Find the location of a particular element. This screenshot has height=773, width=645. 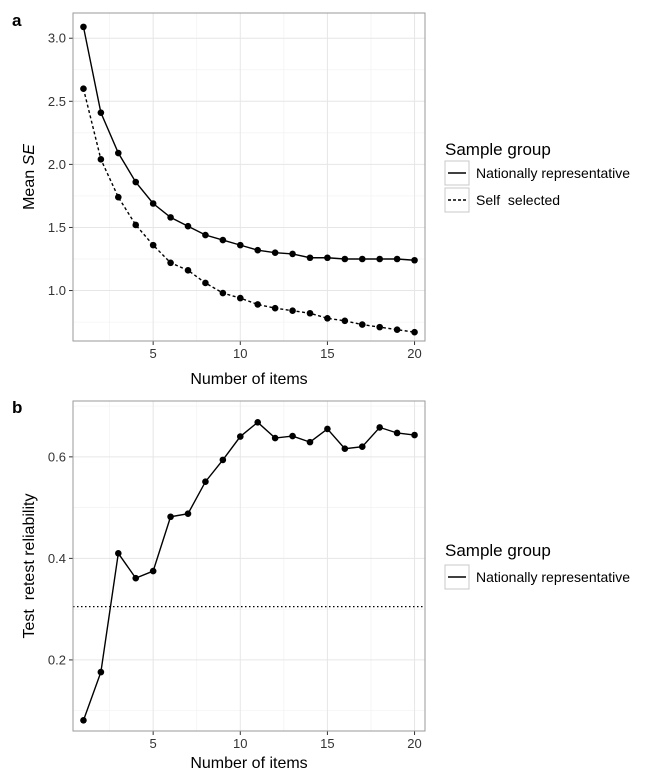

panel-a-x-tick-label: 15 is located at coordinates (327, 353).